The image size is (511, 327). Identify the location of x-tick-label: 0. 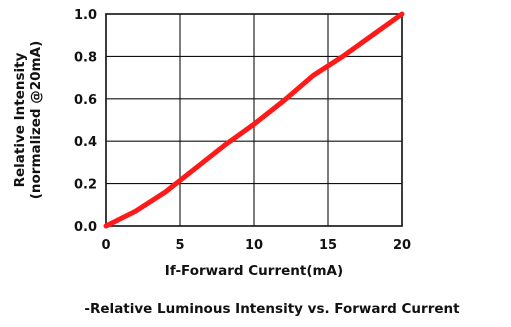
(105, 245).